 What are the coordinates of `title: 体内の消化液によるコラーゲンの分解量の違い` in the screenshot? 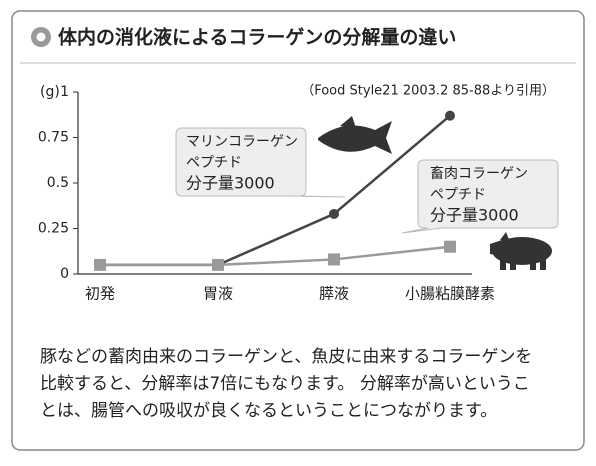 It's located at (257, 37).